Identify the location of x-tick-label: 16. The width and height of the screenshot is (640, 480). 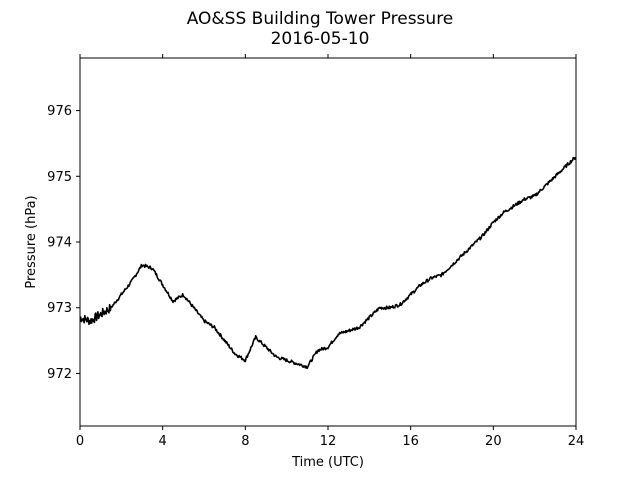
(410, 441).